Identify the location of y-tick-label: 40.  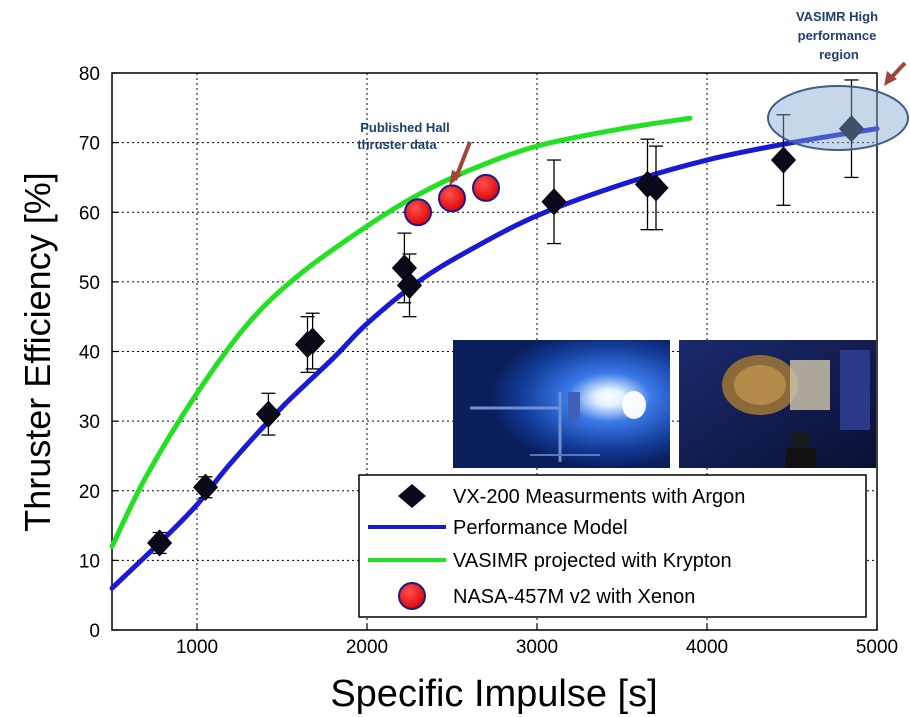
(89, 353).